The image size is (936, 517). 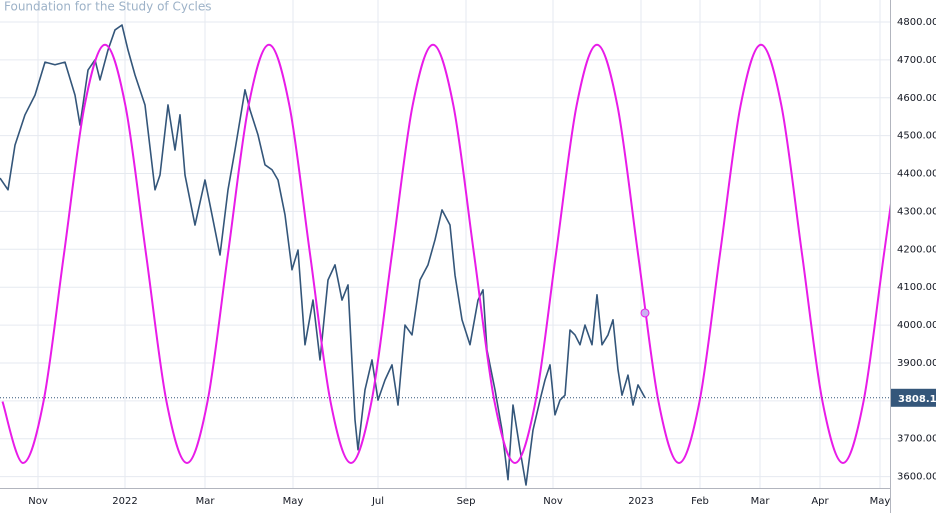 I want to click on y-tick-label: 3700.00, so click(x=916, y=439).